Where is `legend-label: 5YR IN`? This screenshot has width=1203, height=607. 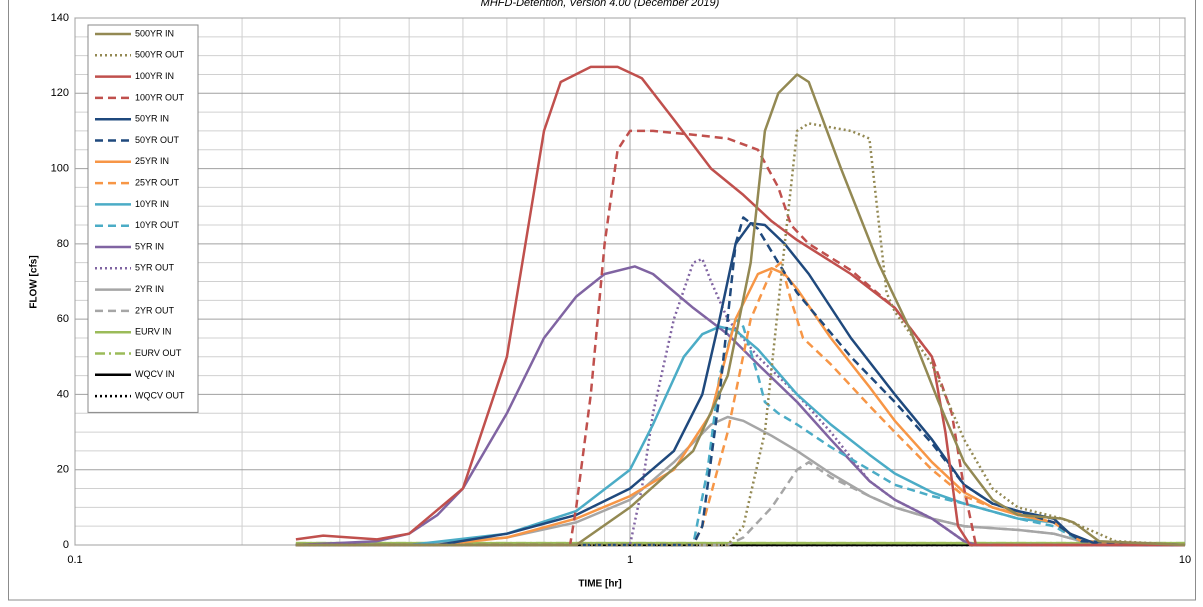 legend-label: 5YR IN is located at coordinates (149, 246).